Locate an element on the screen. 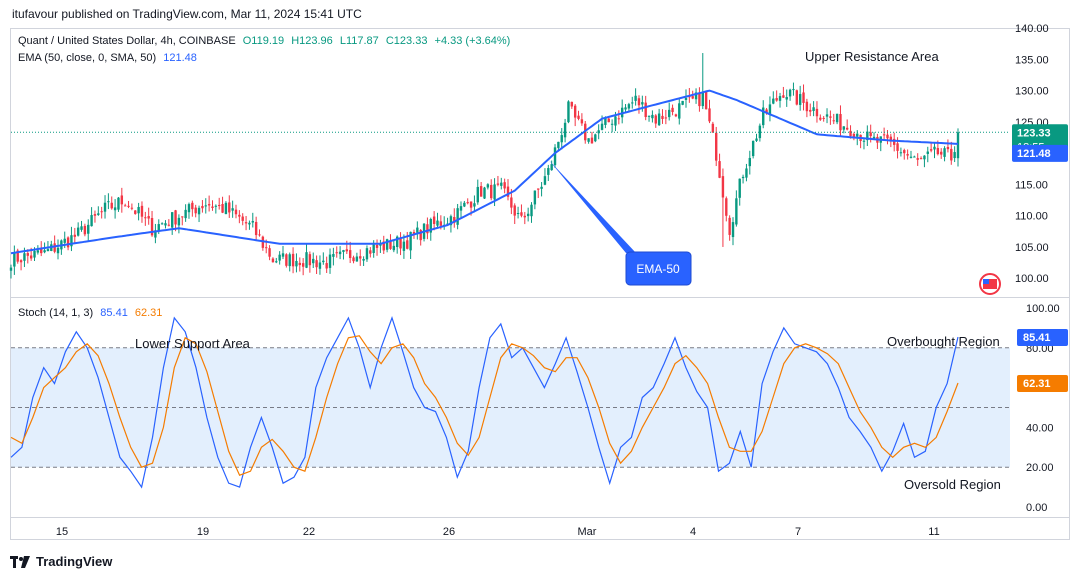  stoch-legend-label: Stoch (14, 1, 3) is located at coordinates (56, 313).